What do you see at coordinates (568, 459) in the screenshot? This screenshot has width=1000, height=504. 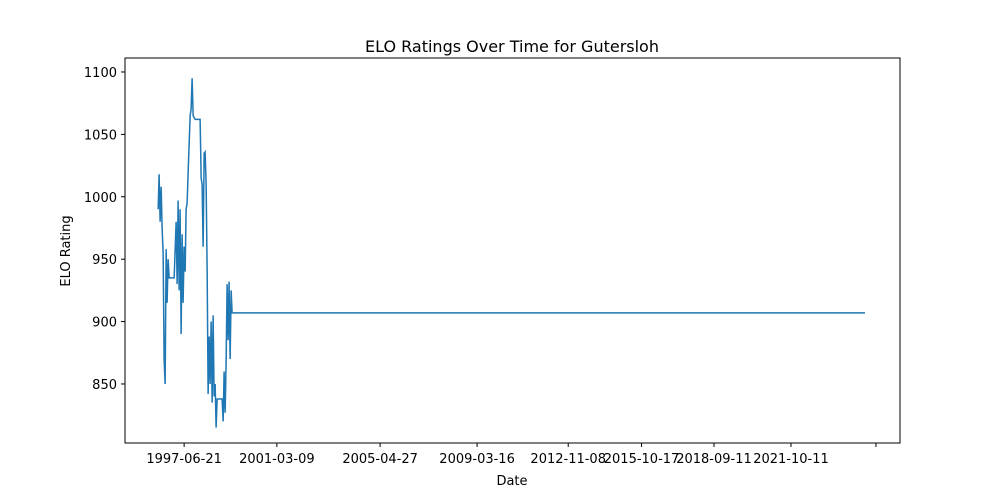 I see `x-tick-label: 2012-11-08` at bounding box center [568, 459].